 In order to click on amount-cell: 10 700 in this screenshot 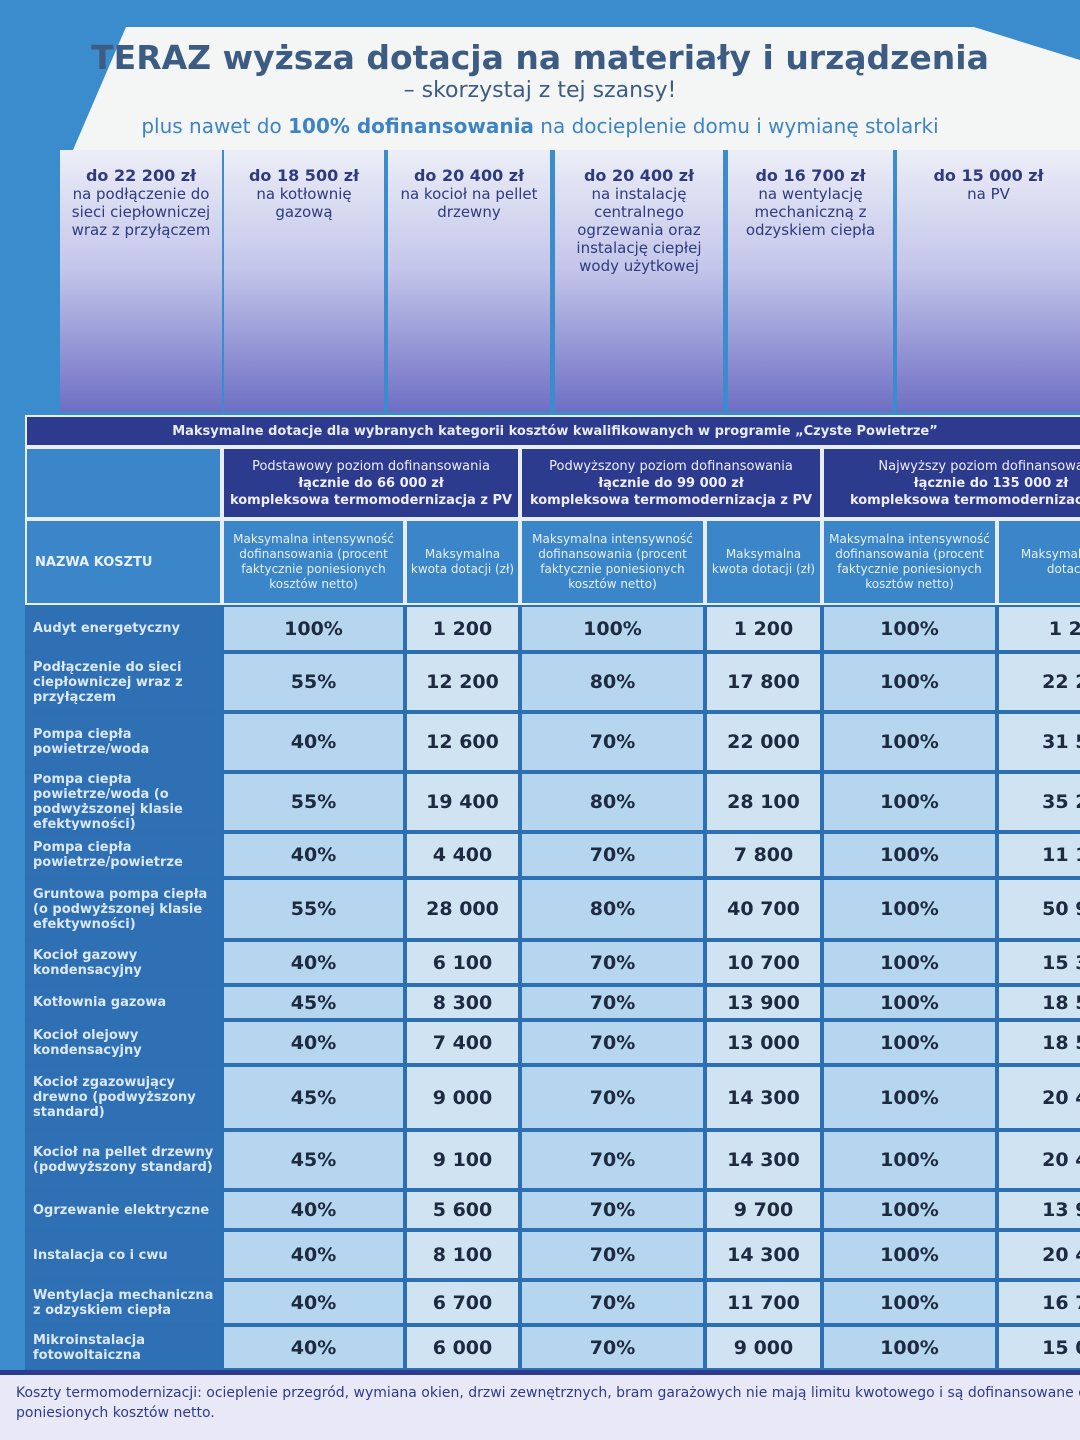, I will do `click(763, 962)`.